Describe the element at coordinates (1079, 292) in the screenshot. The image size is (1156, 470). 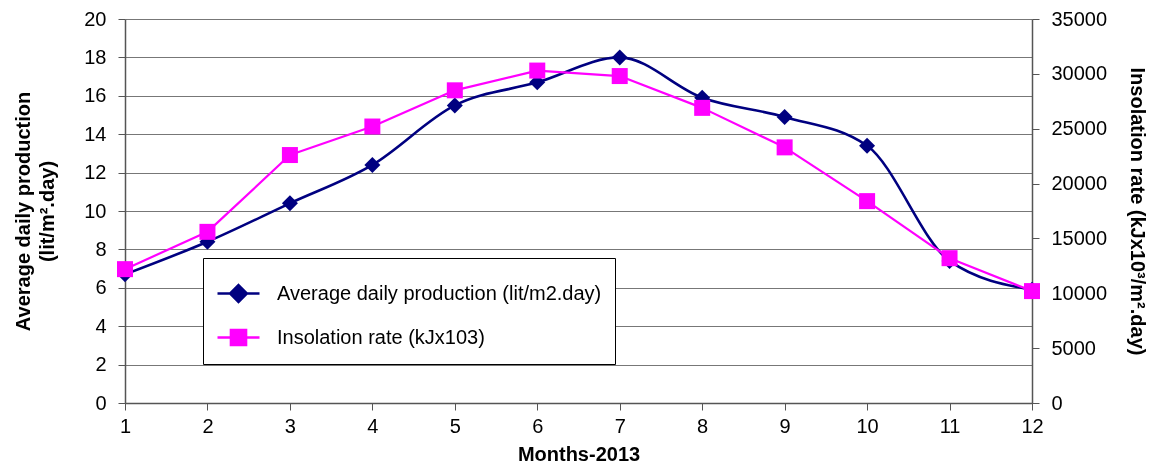
I see `y2-tick-label: 10000` at that location.